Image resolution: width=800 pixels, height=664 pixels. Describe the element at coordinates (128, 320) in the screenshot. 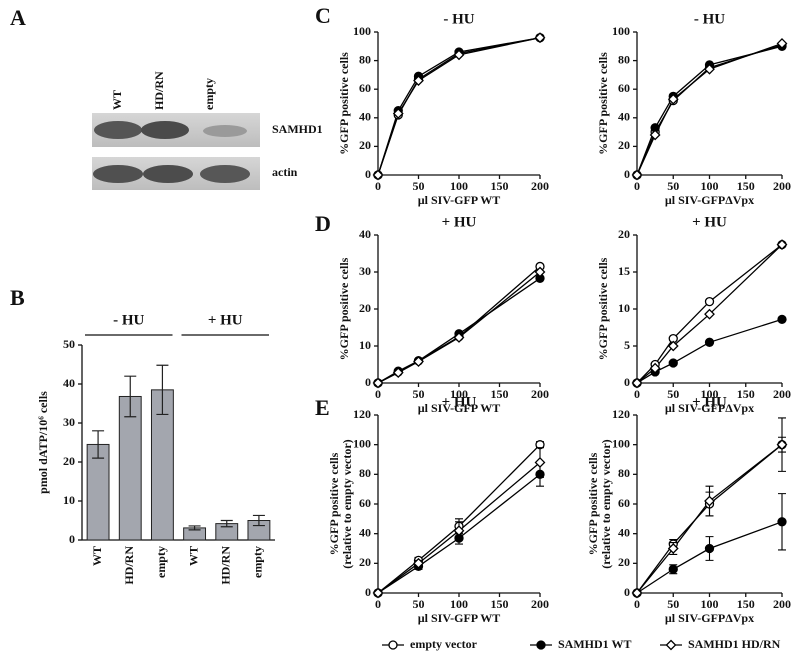

I see `group-label: - HU` at that location.